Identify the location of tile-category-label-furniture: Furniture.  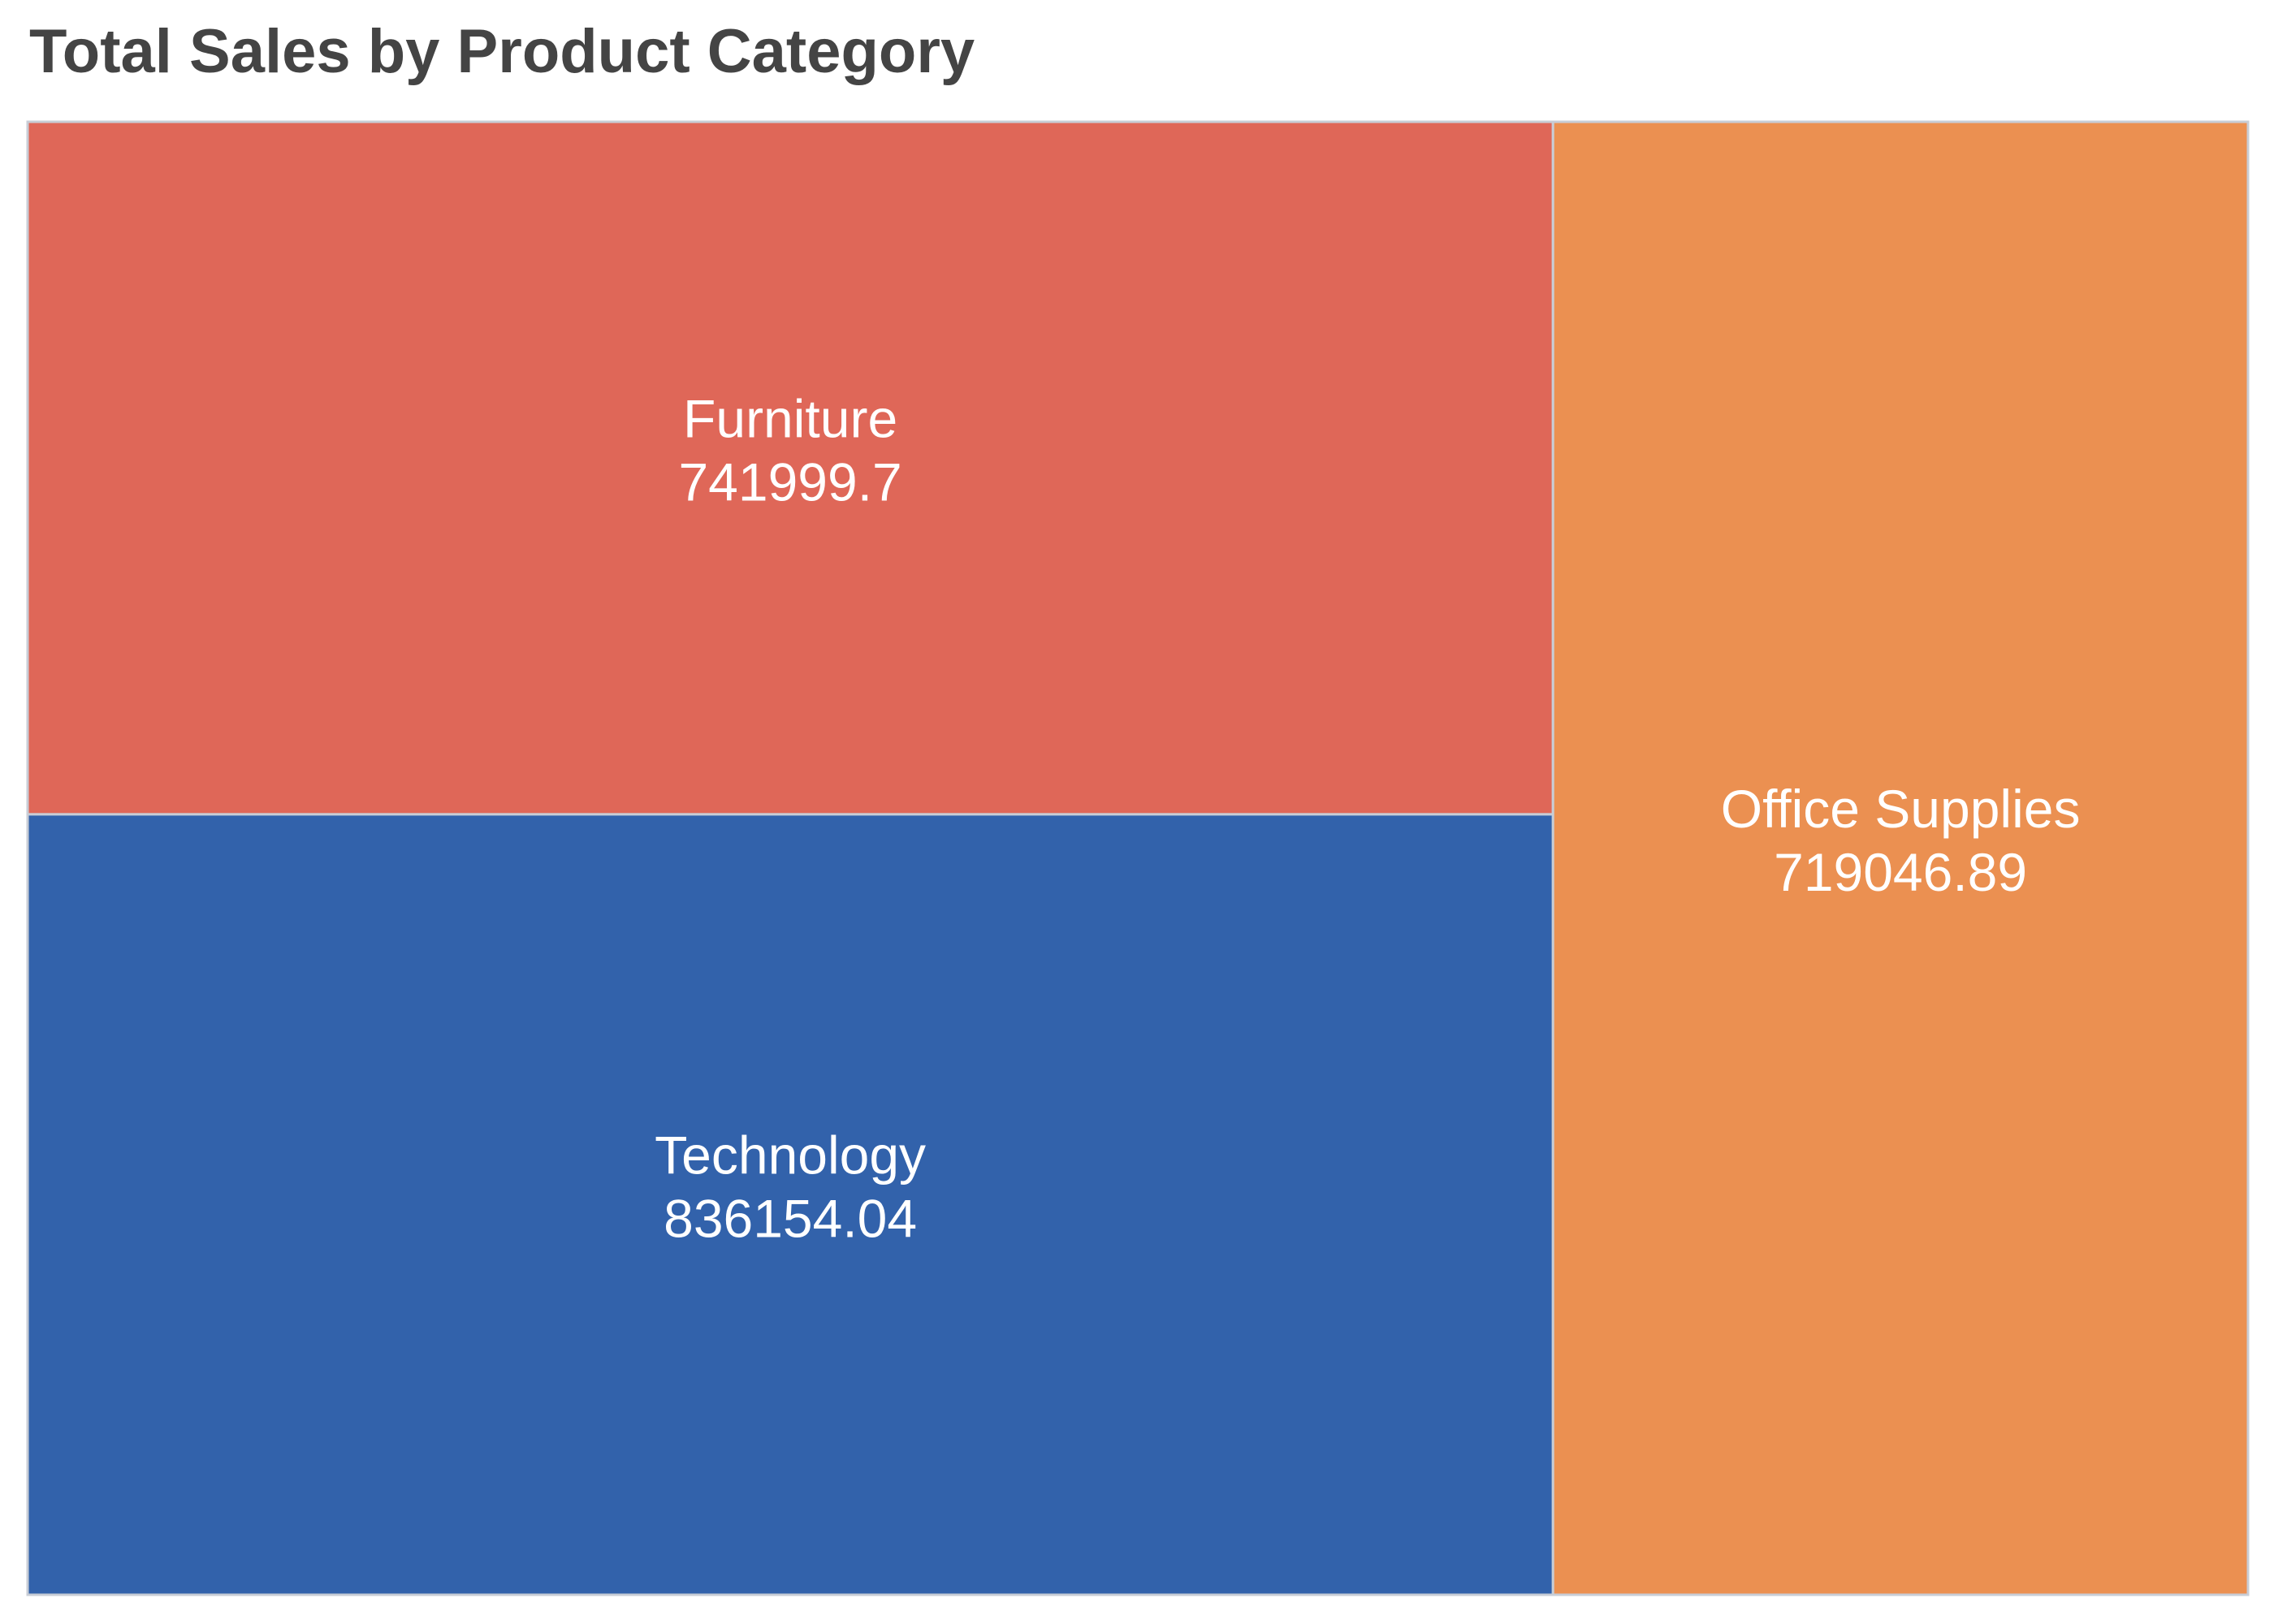
(790, 418).